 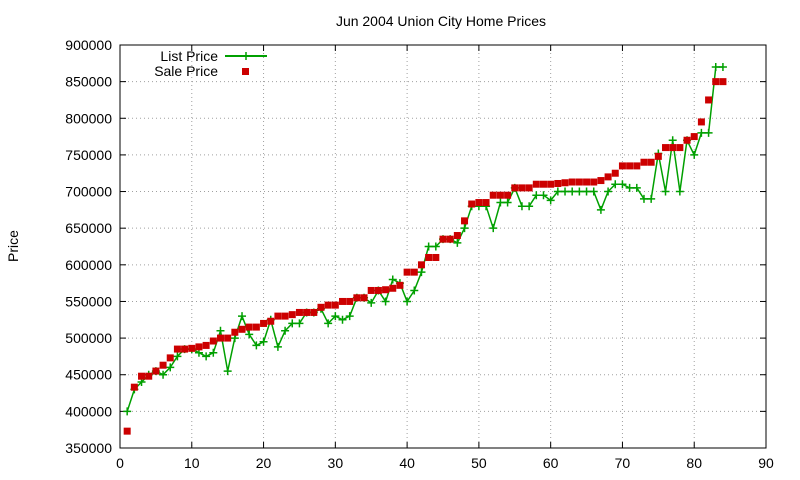 I want to click on x-tick-label: 80, so click(x=694, y=463).